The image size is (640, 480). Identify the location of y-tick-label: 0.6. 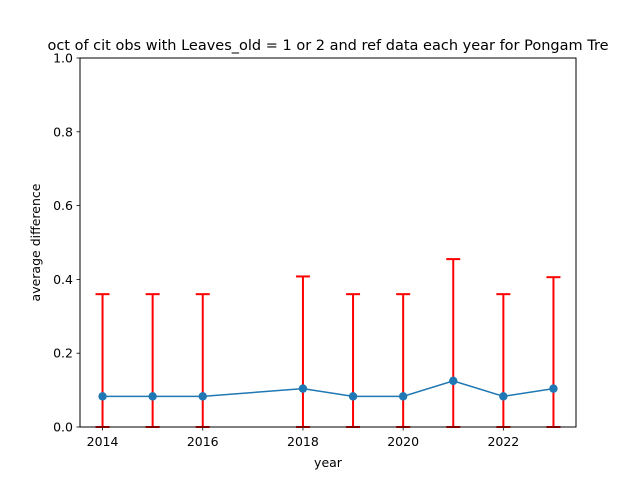
(63, 205).